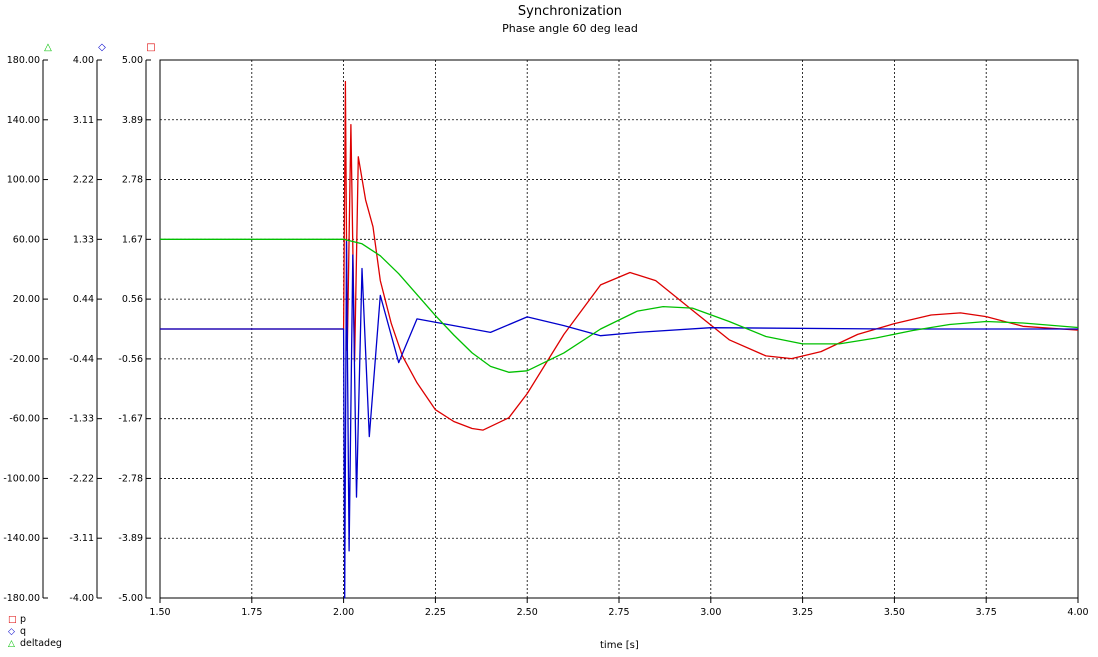 This screenshot has height=657, width=1098. I want to click on y-tick-label: -1.67, so click(130, 419).